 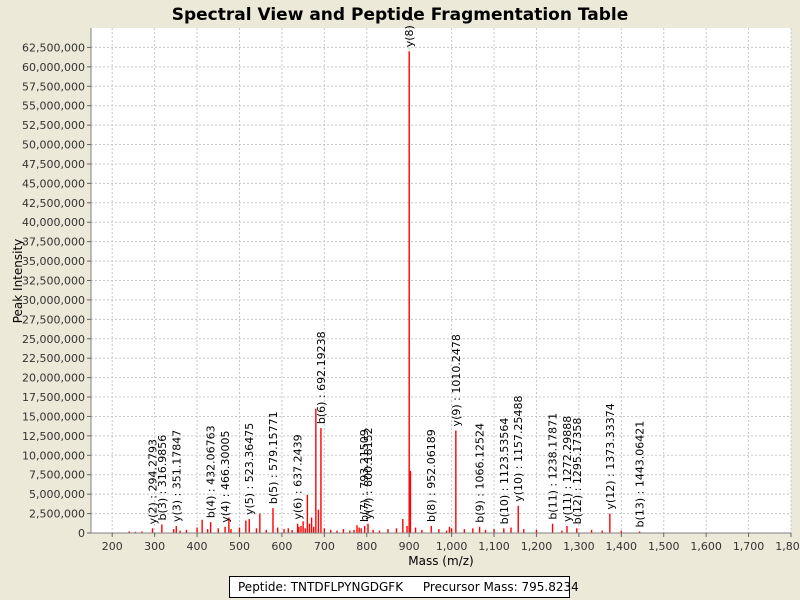 I want to click on y-tick-label: 2,500,000, so click(x=57, y=514).